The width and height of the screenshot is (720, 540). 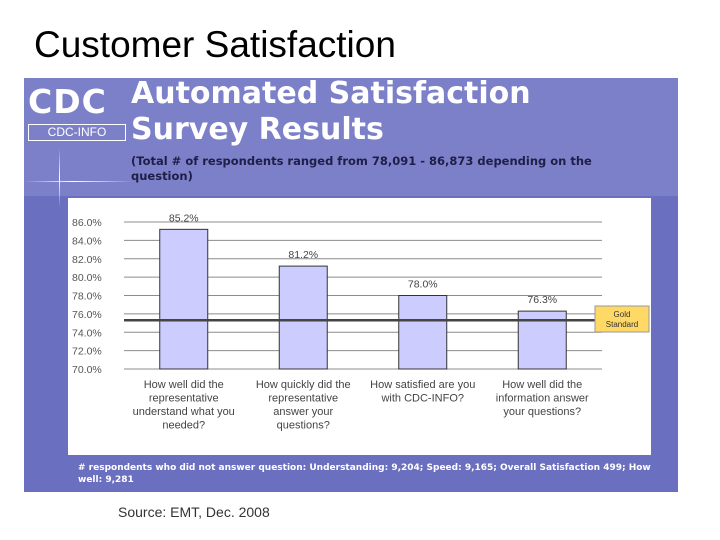 I want to click on gold-standard-box, so click(x=622, y=319).